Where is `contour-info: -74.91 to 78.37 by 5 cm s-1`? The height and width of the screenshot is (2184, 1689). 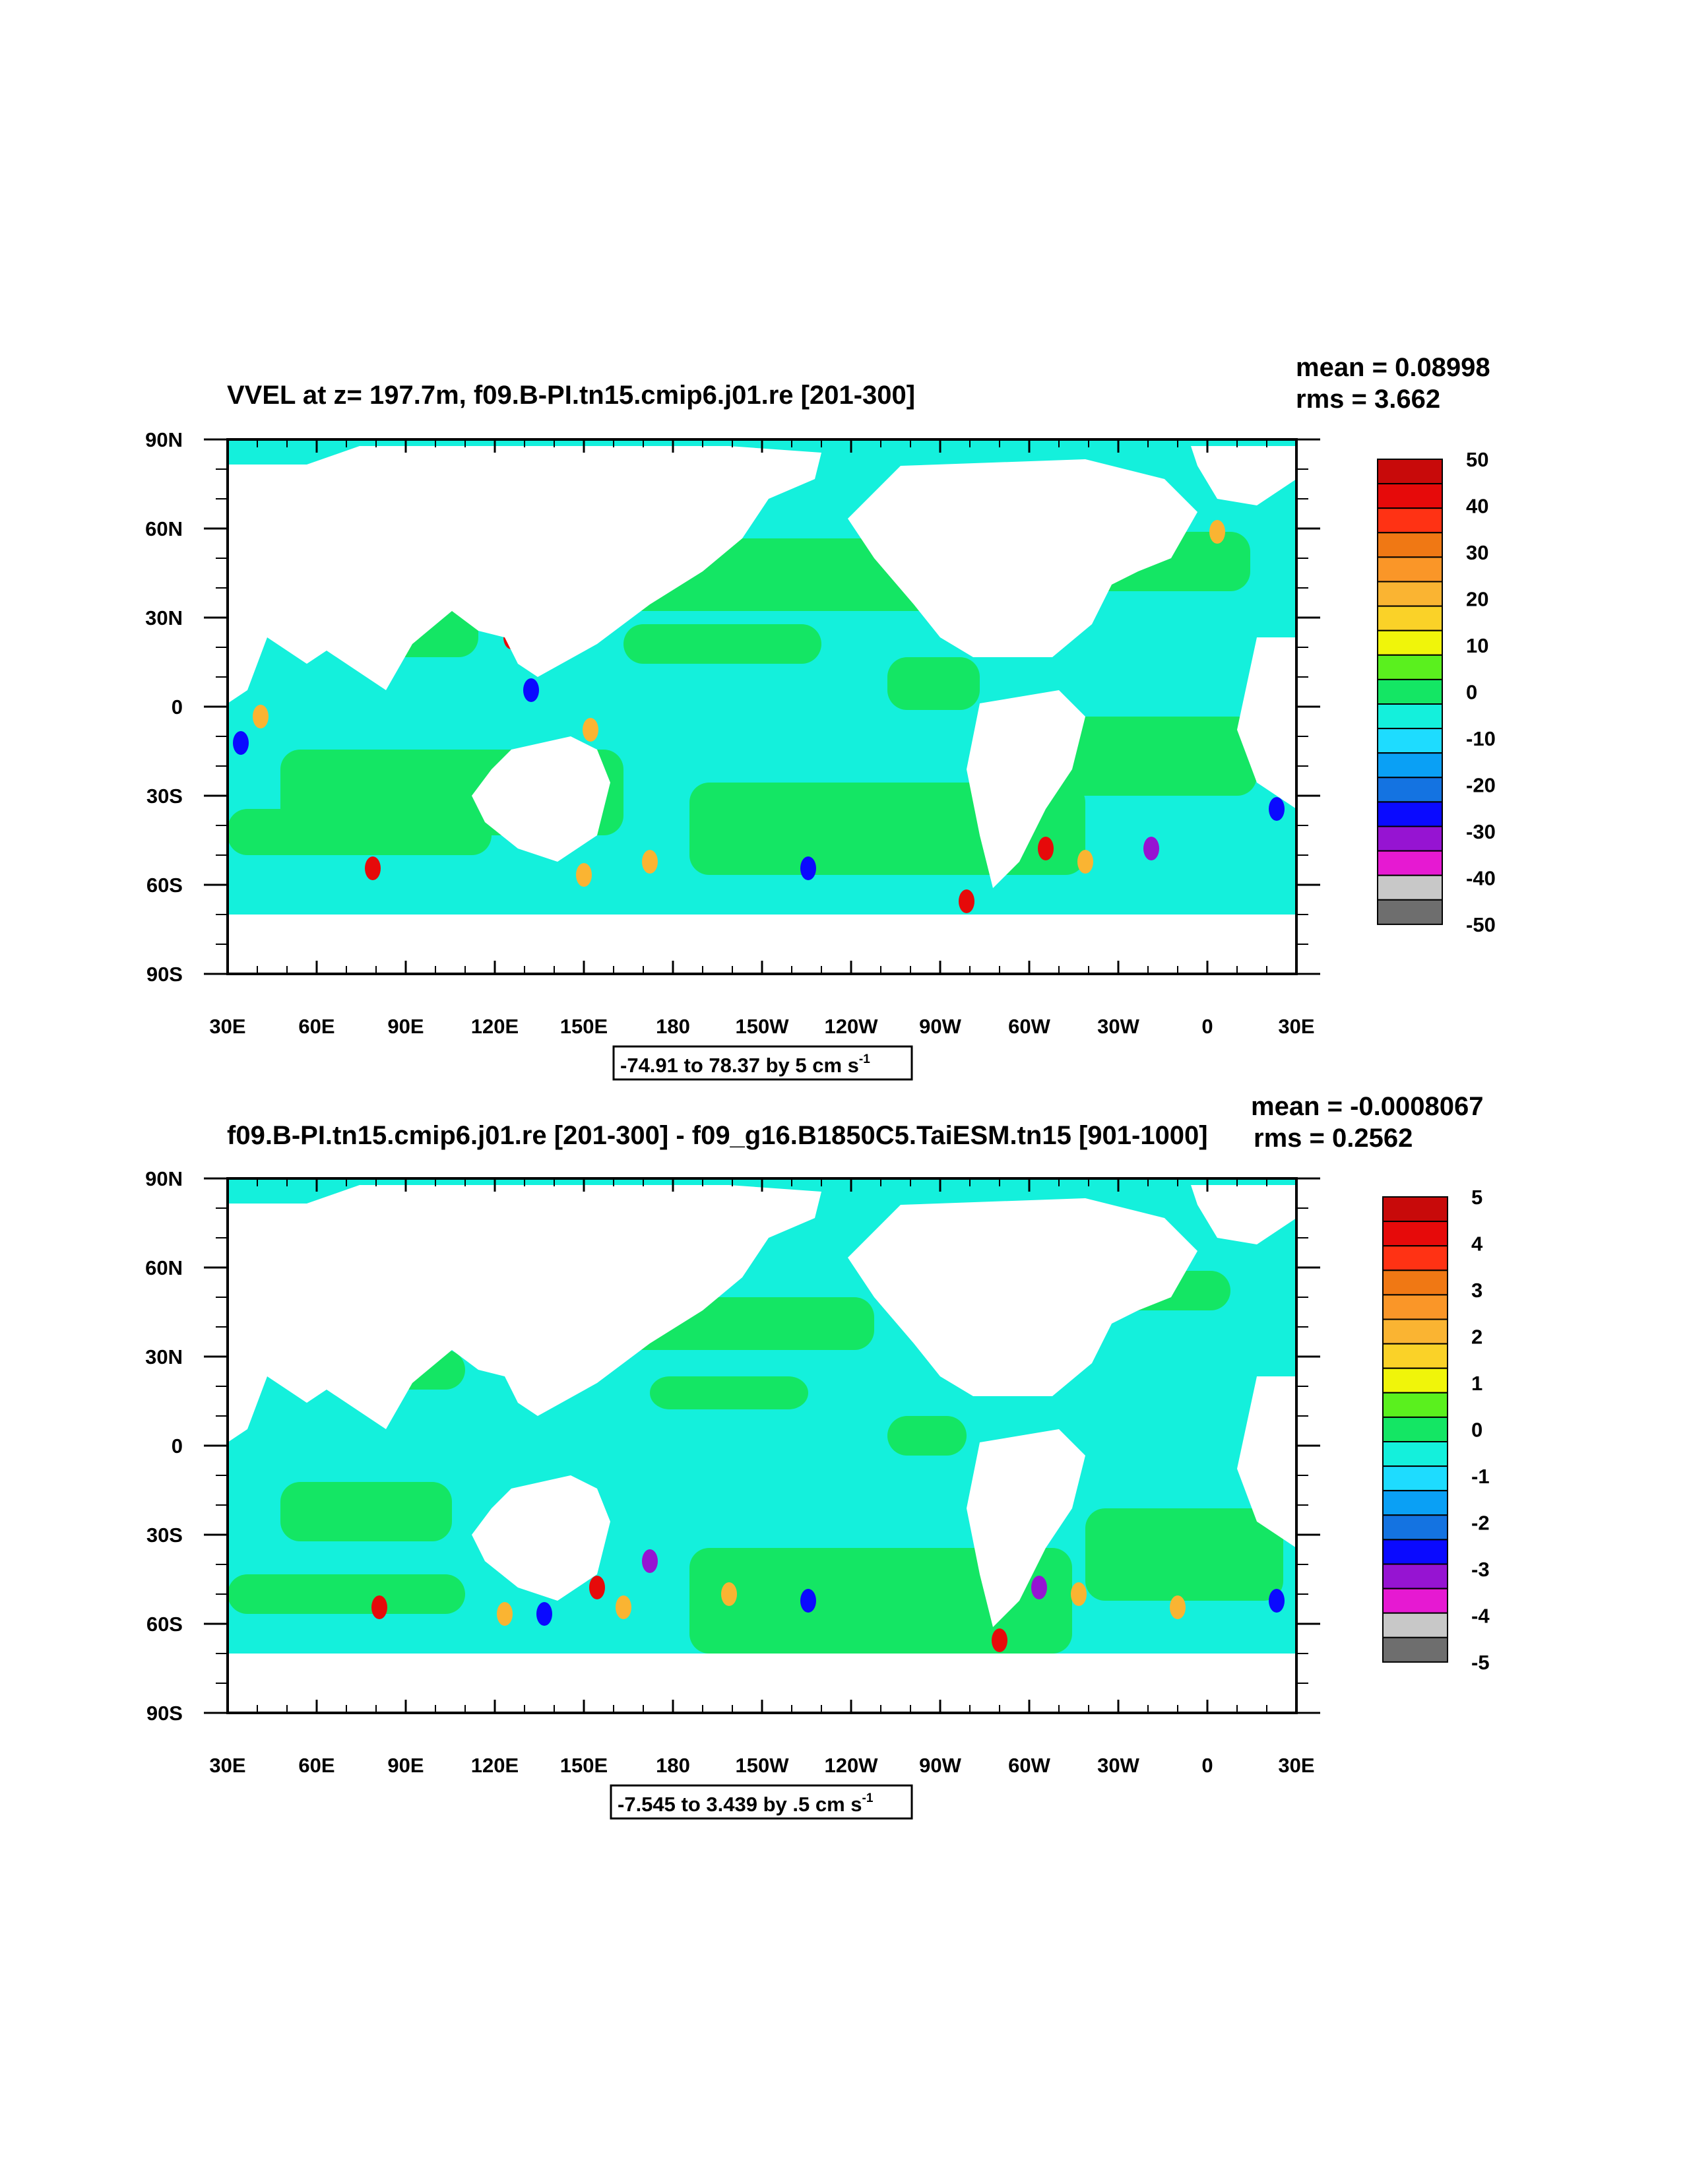 contour-info: -74.91 to 78.37 by 5 cm s-1 is located at coordinates (745, 1064).